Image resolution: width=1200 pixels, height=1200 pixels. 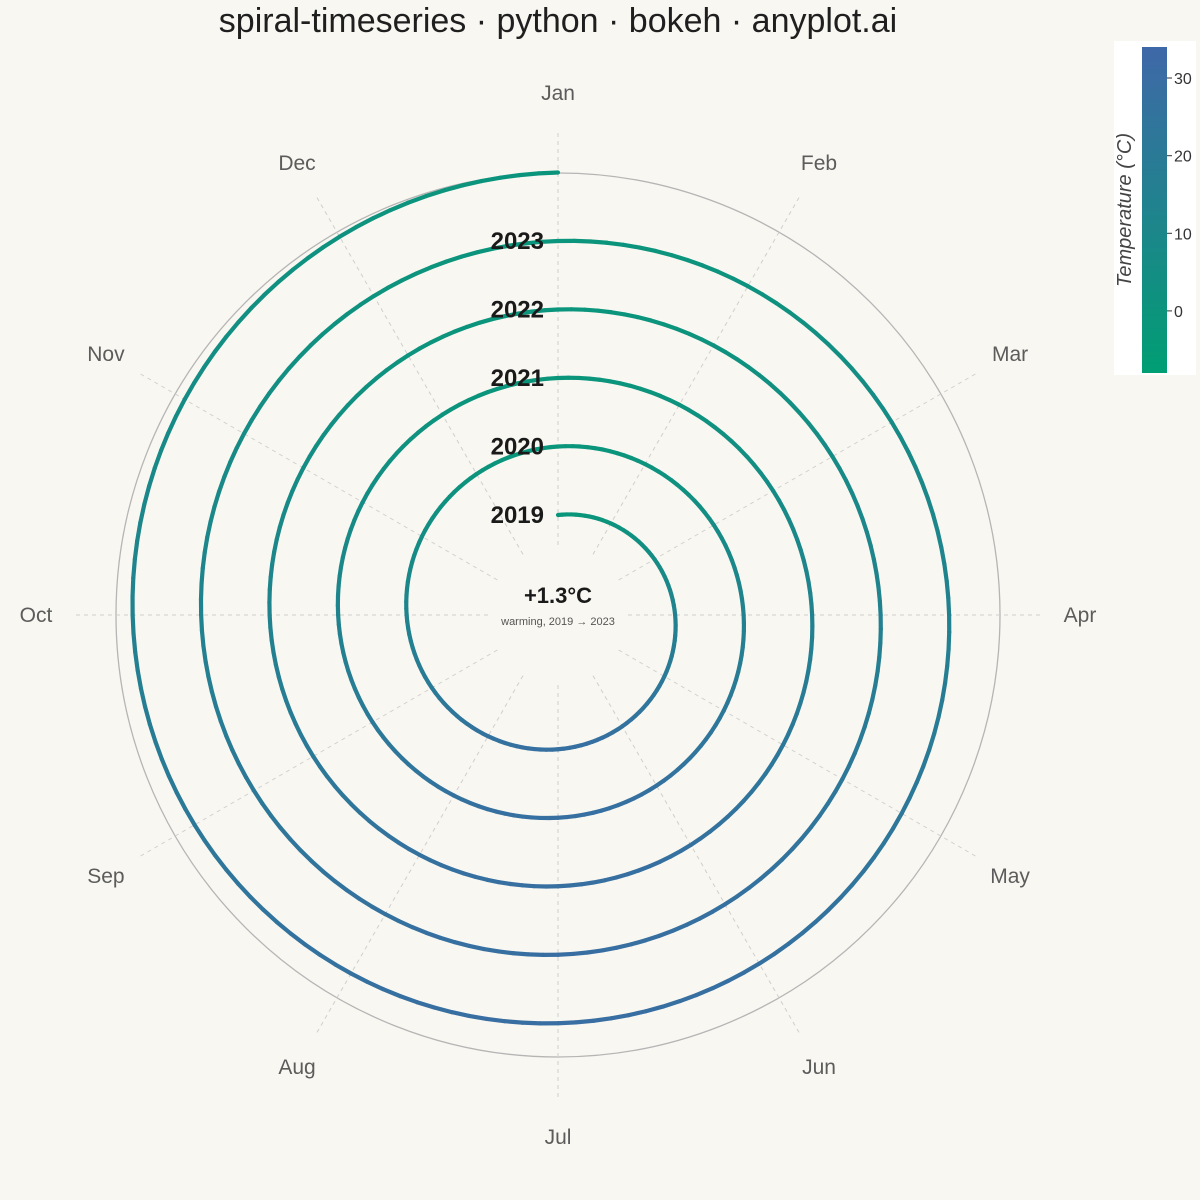 What do you see at coordinates (557, 622) in the screenshot?
I see `warming-caption: warming, 2019 → 2023` at bounding box center [557, 622].